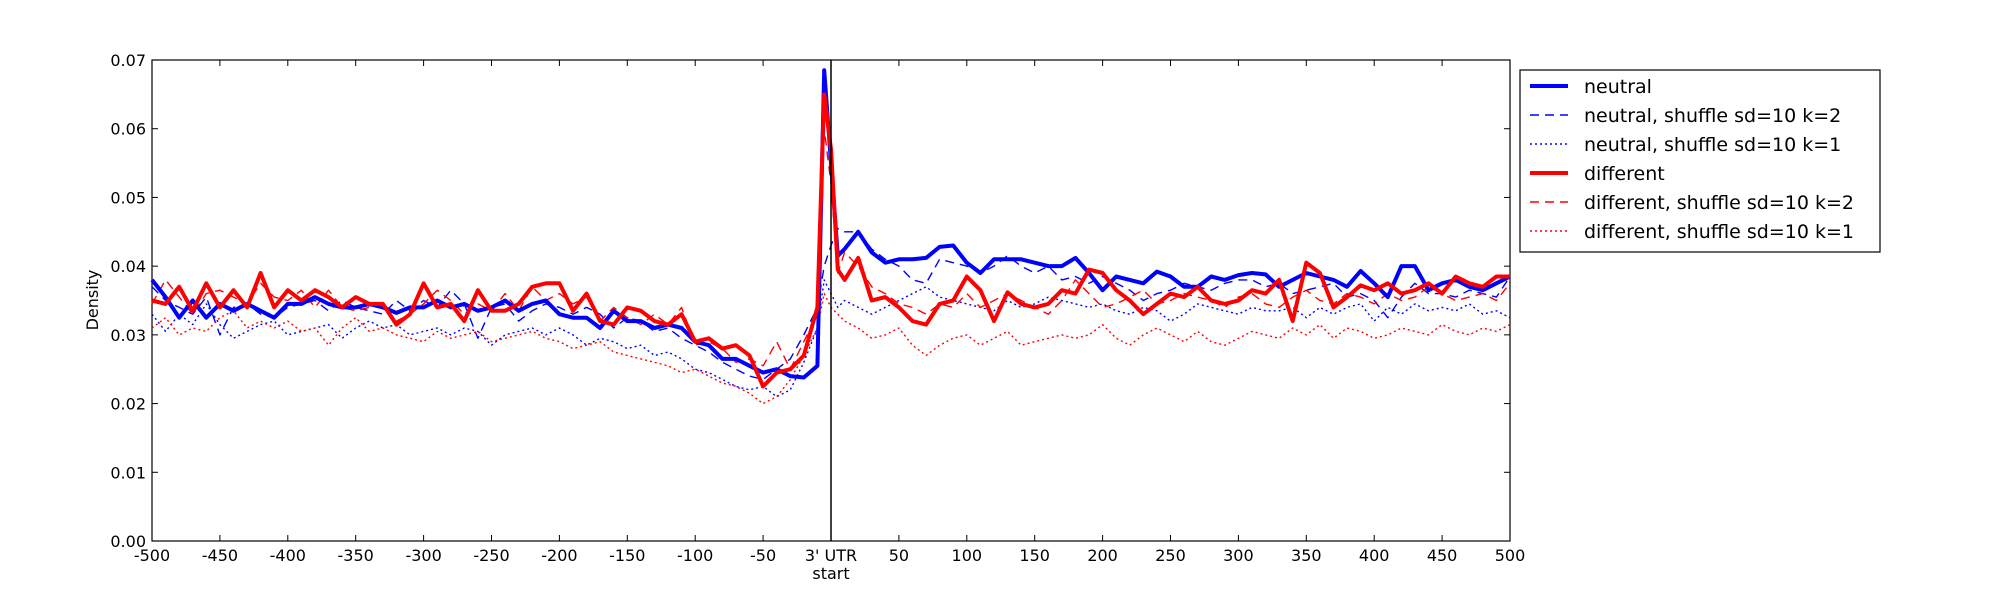  I want to click on x-tick-label: -150, so click(627, 555).